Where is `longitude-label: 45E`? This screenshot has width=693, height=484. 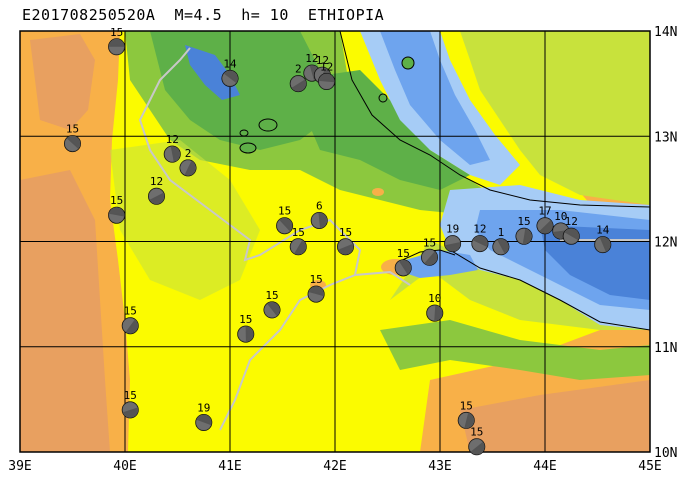 longitude-label: 45E is located at coordinates (649, 466).